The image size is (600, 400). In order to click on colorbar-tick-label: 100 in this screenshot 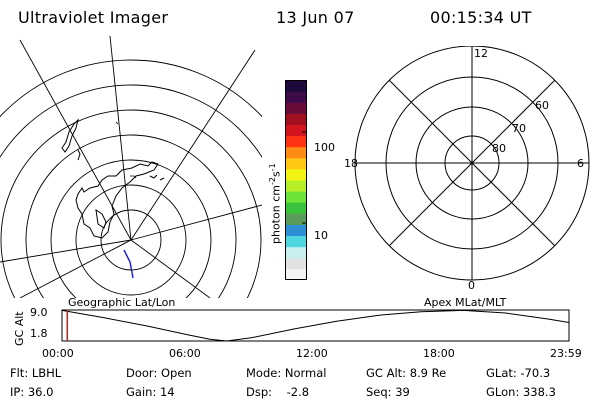, I will do `click(324, 147)`.